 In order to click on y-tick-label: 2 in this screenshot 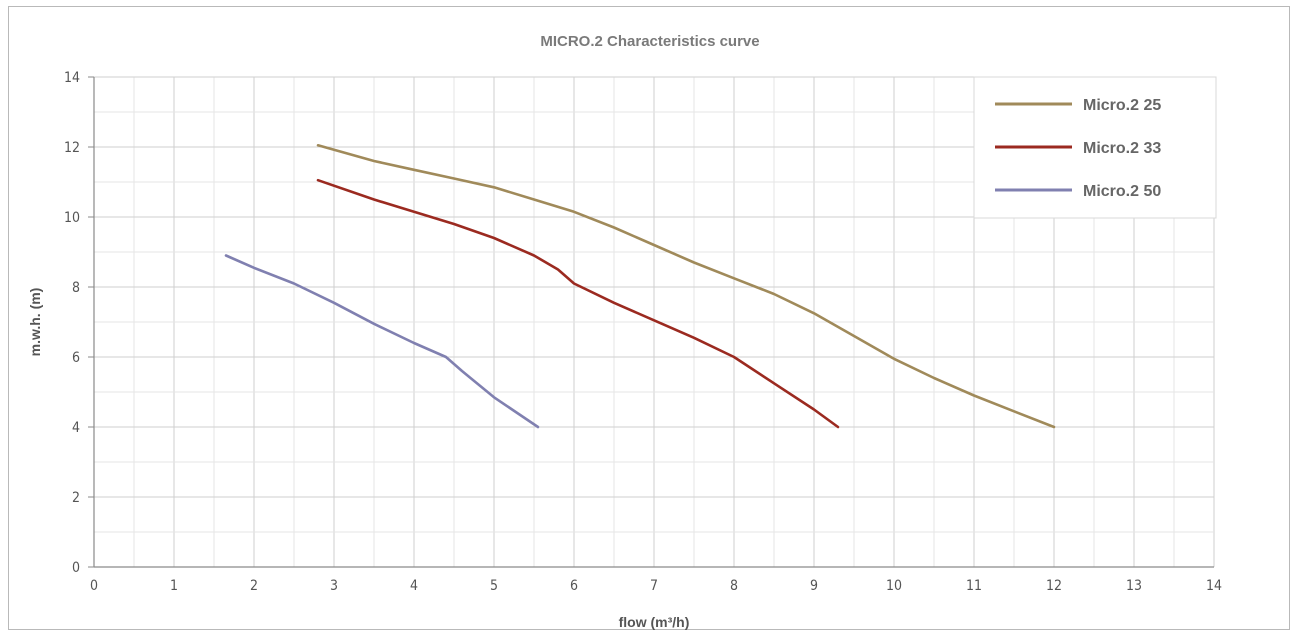, I will do `click(76, 498)`.